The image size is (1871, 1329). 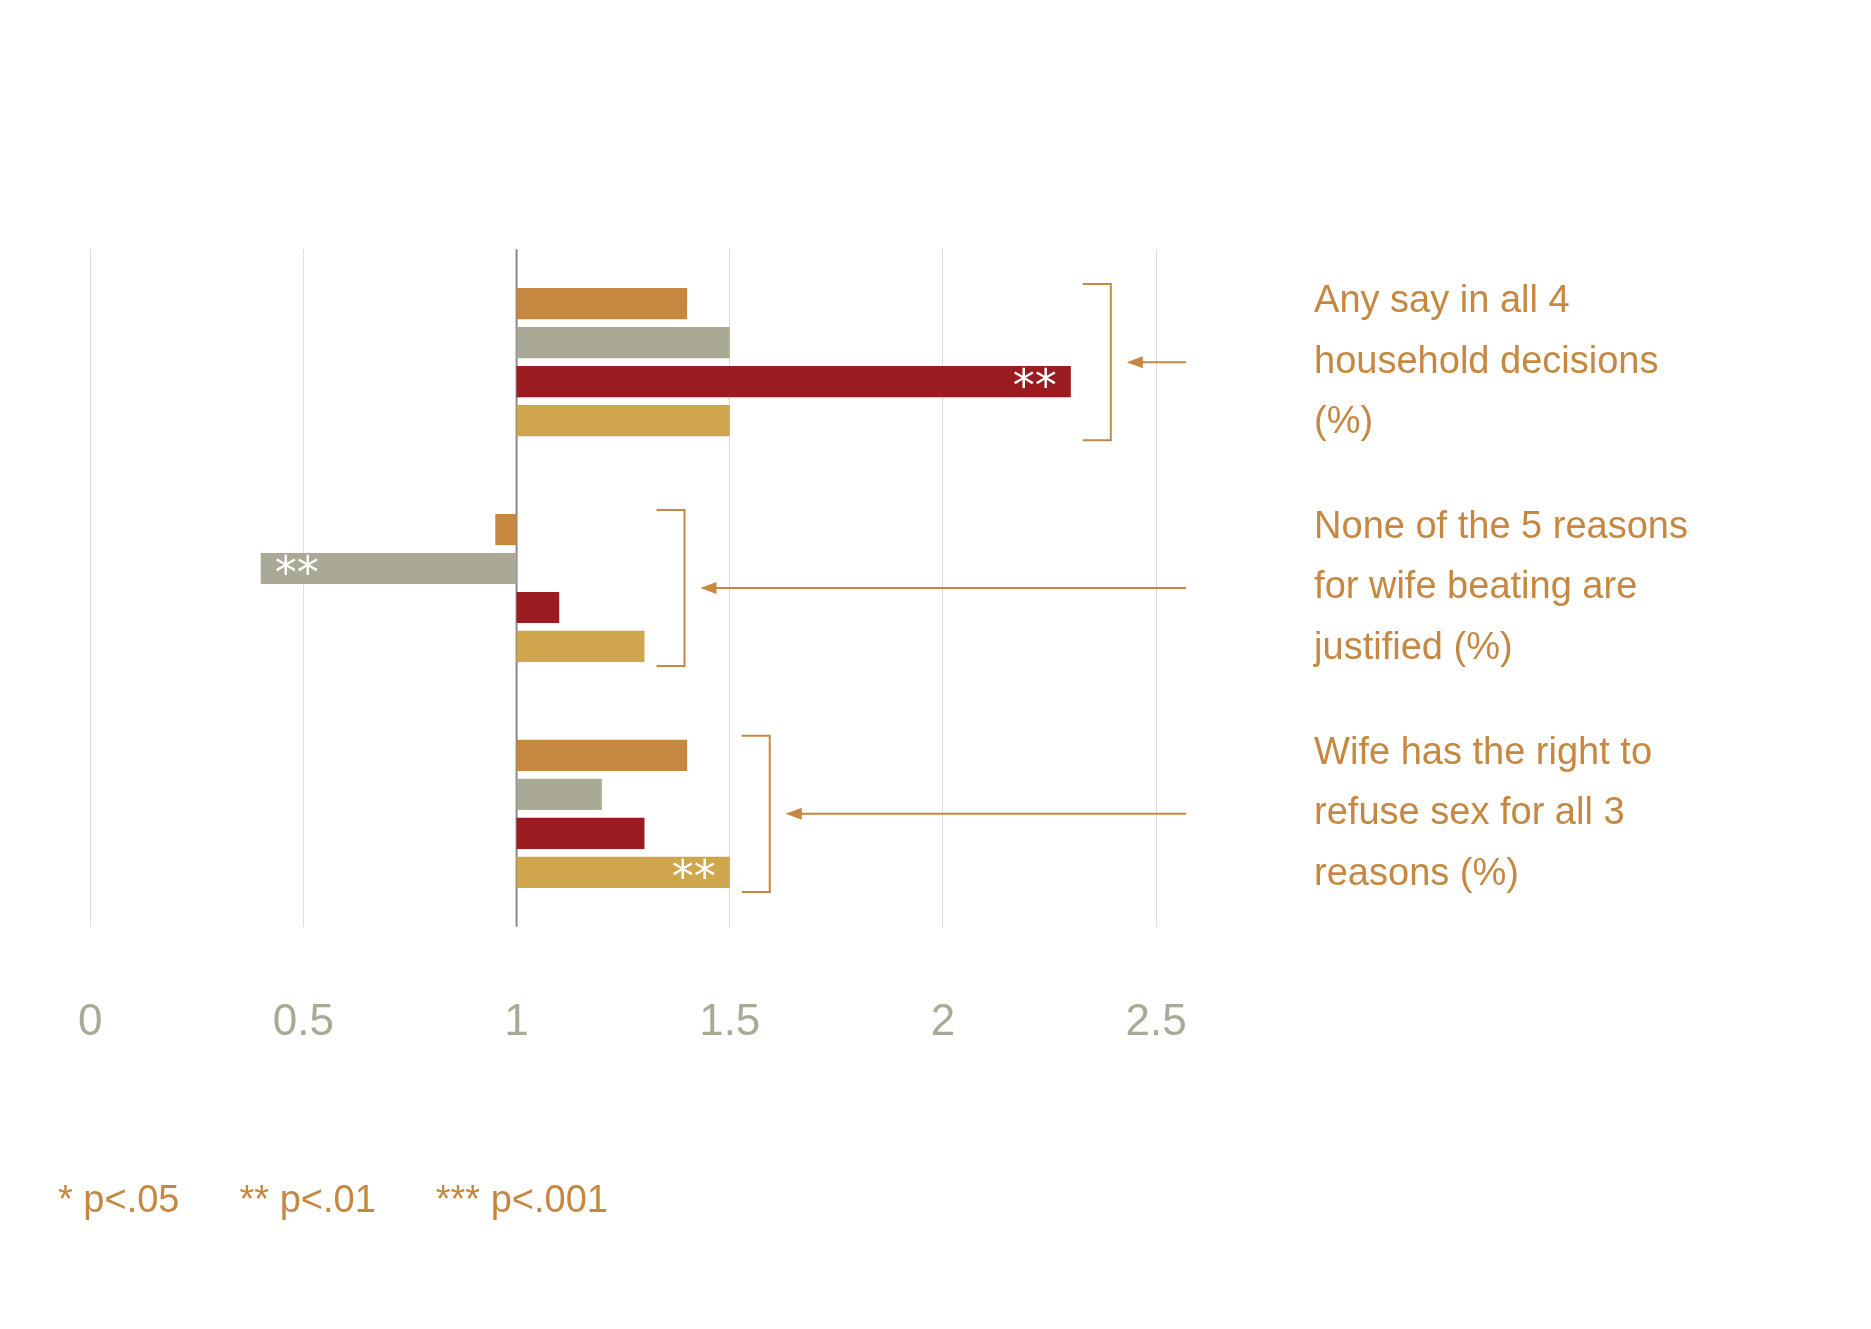 I want to click on x-tick-label: 0, so click(x=90, y=1020).